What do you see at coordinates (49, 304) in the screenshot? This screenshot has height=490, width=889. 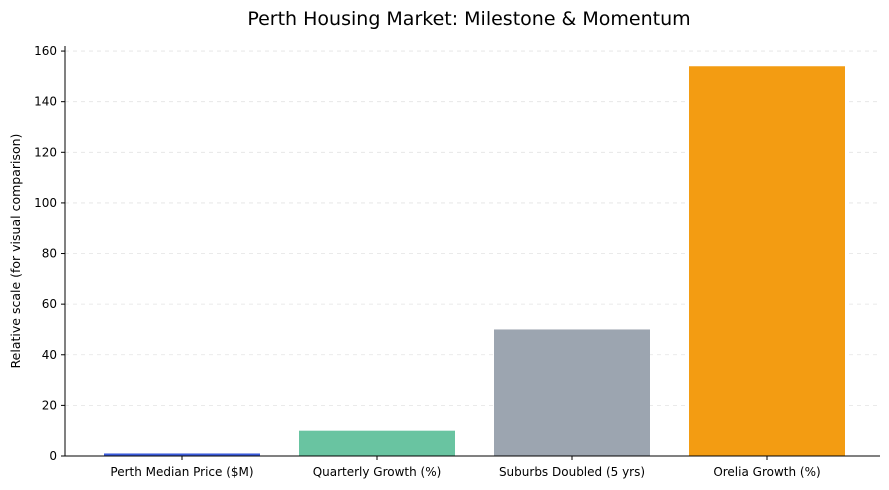 I see `y-tick-label: 60` at bounding box center [49, 304].